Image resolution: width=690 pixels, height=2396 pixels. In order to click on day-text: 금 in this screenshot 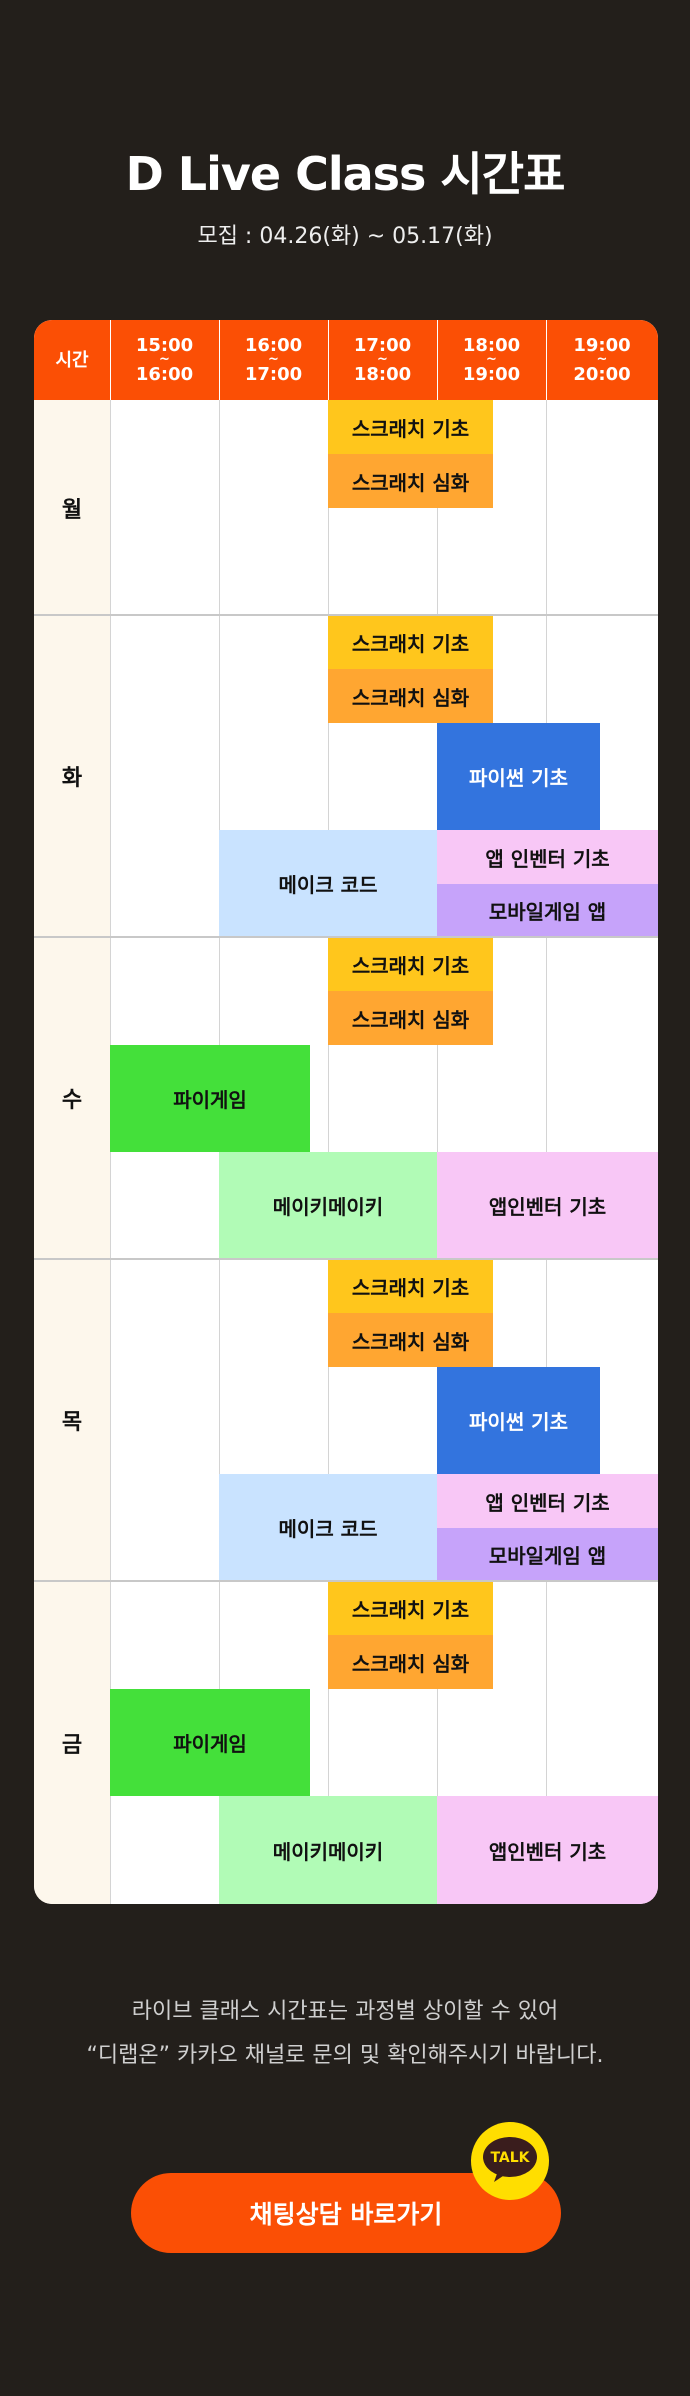, I will do `click(72, 1745)`.